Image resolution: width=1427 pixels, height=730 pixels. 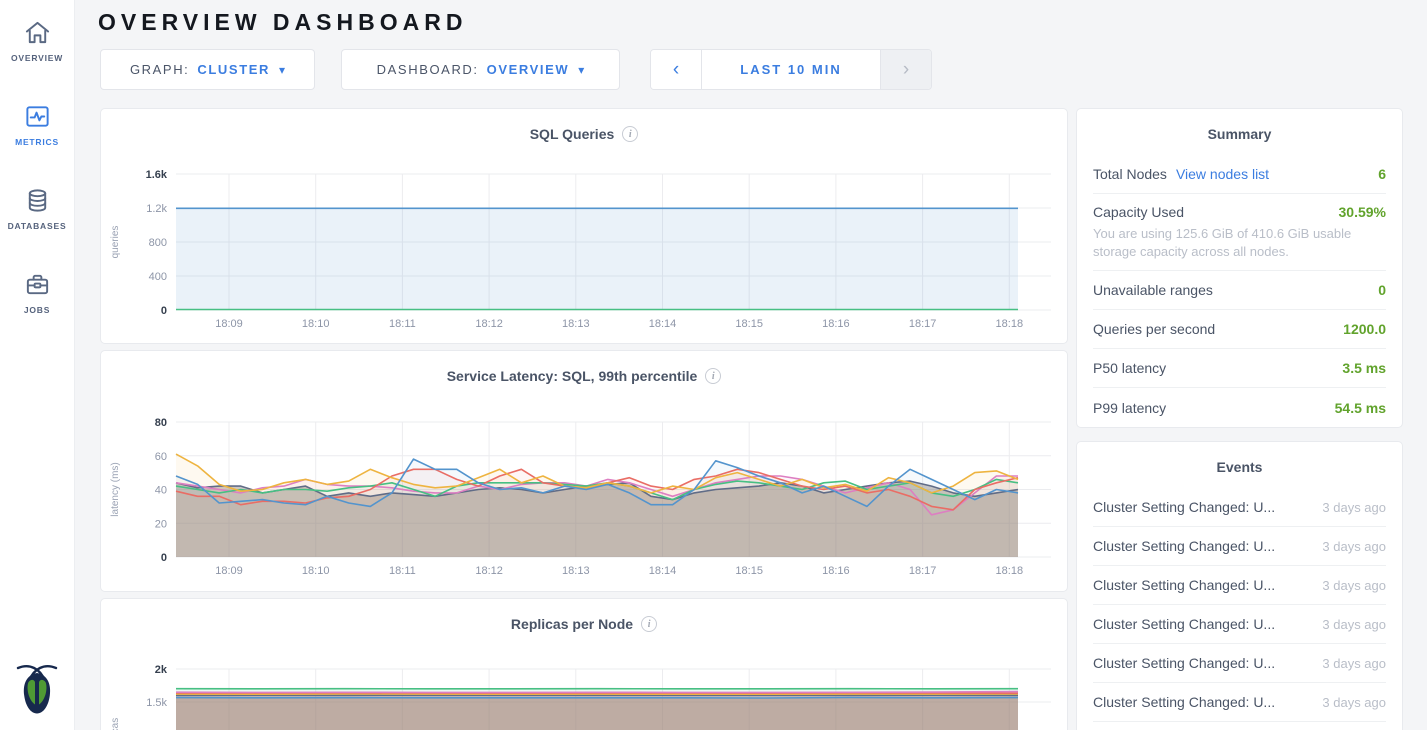 I want to click on svg-text: queries, so click(x=115, y=242).